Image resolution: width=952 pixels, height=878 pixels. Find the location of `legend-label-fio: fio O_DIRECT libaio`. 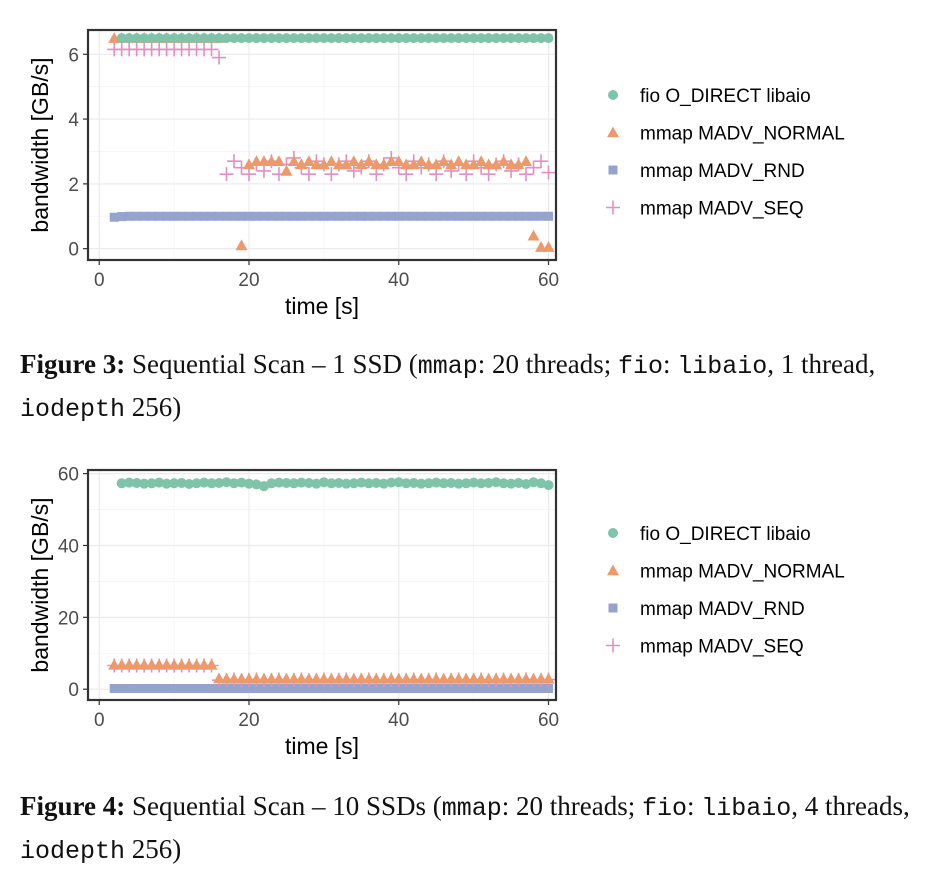

legend-label-fio: fio O_DIRECT libaio is located at coordinates (725, 534).